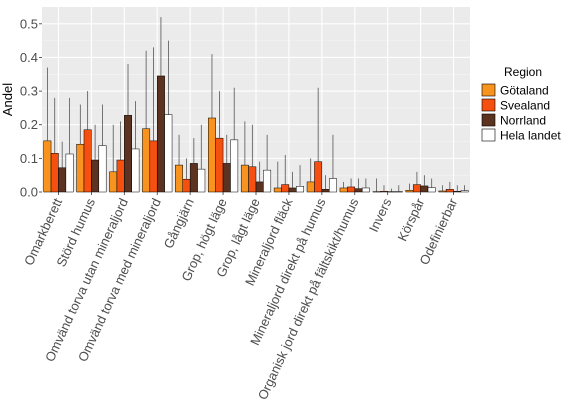  Describe the element at coordinates (29, 23) in the screenshot. I see `y-tick-label: 0.5` at that location.